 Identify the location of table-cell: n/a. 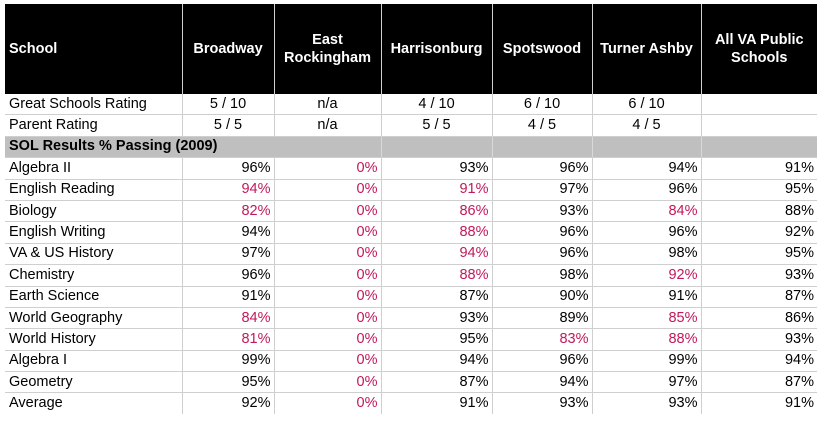
(328, 105).